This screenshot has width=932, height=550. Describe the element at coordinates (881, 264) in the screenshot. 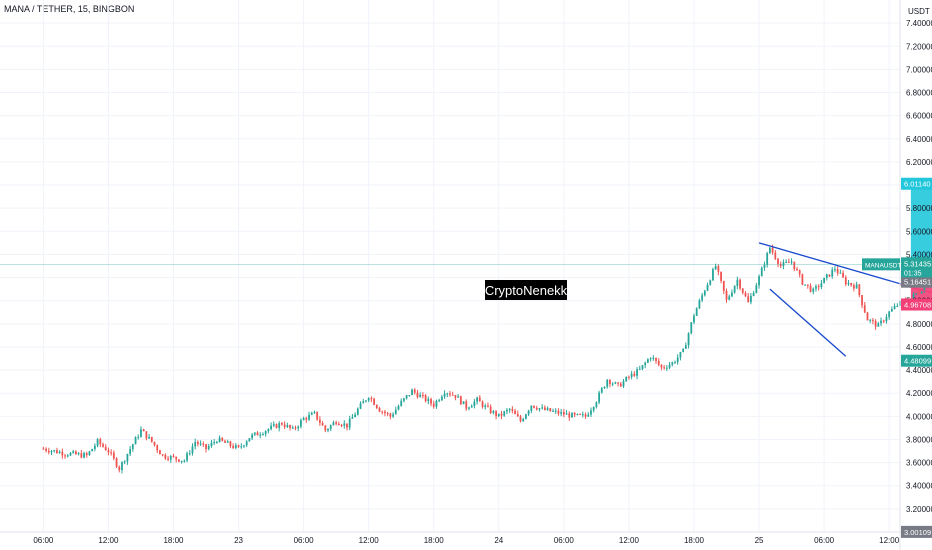

I see `symbol-tag-bg` at that location.